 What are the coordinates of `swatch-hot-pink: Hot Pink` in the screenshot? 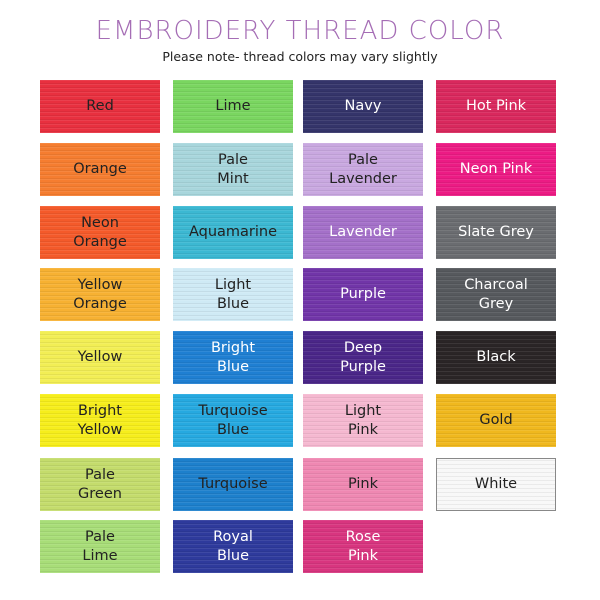 It's located at (496, 106).